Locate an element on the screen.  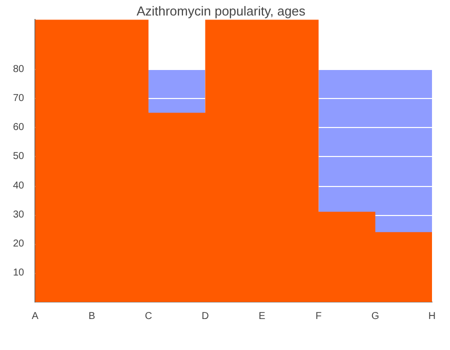
x-tick-label: C is located at coordinates (148, 316).